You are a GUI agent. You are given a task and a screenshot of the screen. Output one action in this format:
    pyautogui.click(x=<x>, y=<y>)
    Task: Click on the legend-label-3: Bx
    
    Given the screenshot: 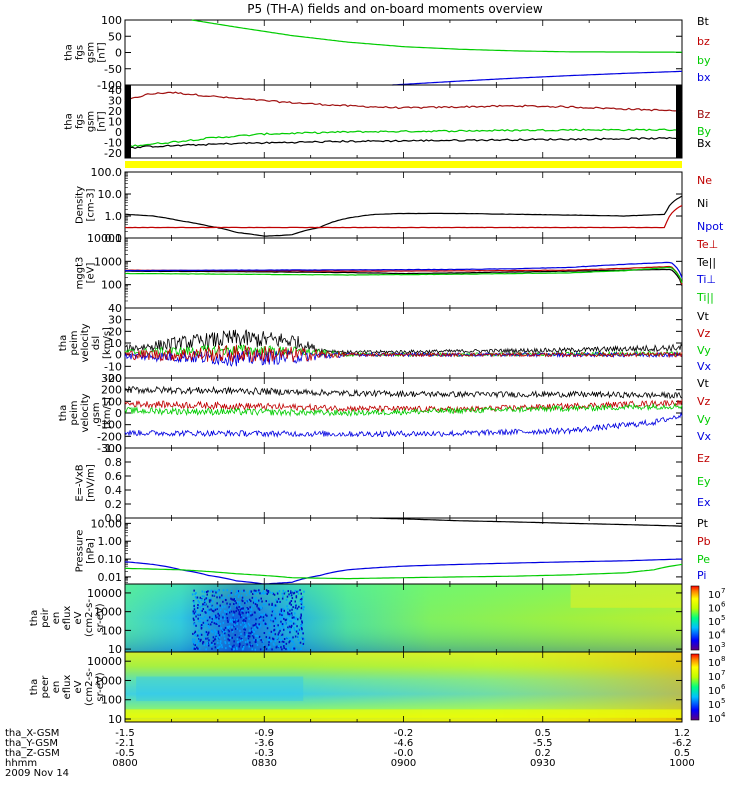 What is the action you would take?
    pyautogui.click(x=704, y=143)
    